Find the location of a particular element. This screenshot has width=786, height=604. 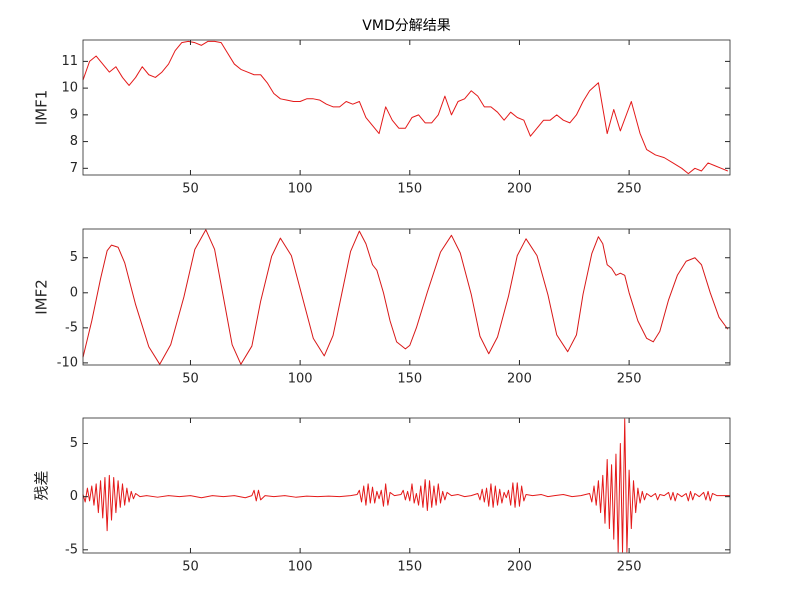

y-axis-label: IMF1 is located at coordinates (42, 108).